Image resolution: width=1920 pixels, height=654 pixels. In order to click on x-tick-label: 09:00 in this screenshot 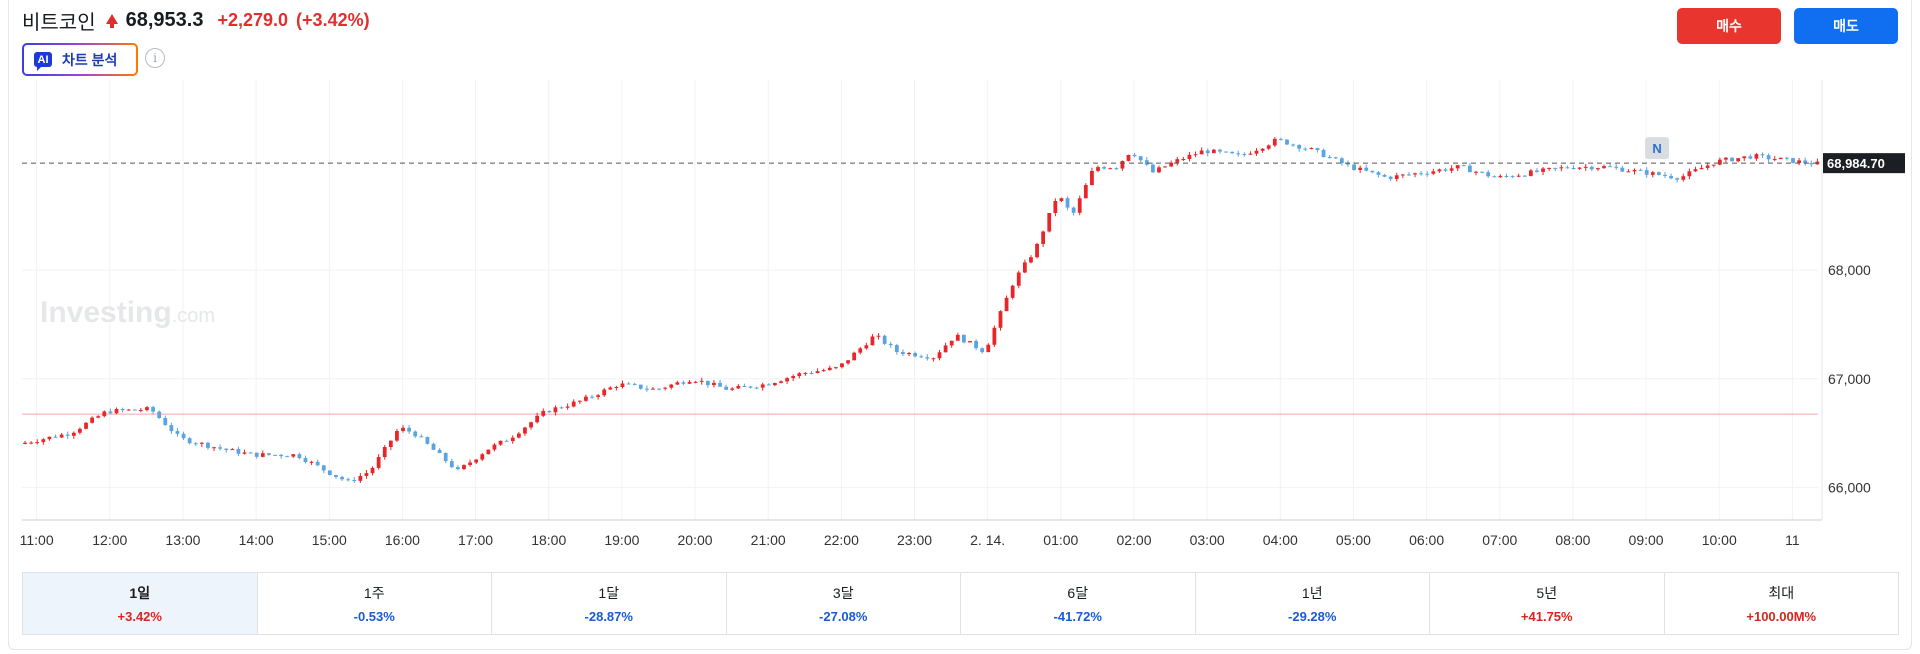, I will do `click(1646, 540)`.